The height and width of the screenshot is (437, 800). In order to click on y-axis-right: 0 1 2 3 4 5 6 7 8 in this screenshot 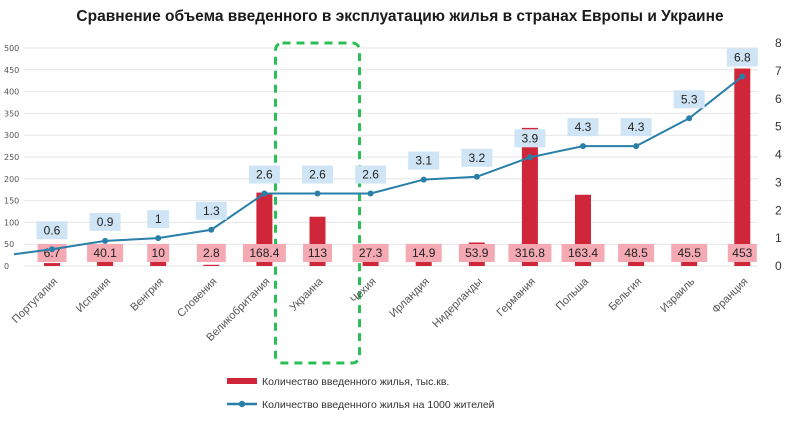, I will do `click(778, 154)`.